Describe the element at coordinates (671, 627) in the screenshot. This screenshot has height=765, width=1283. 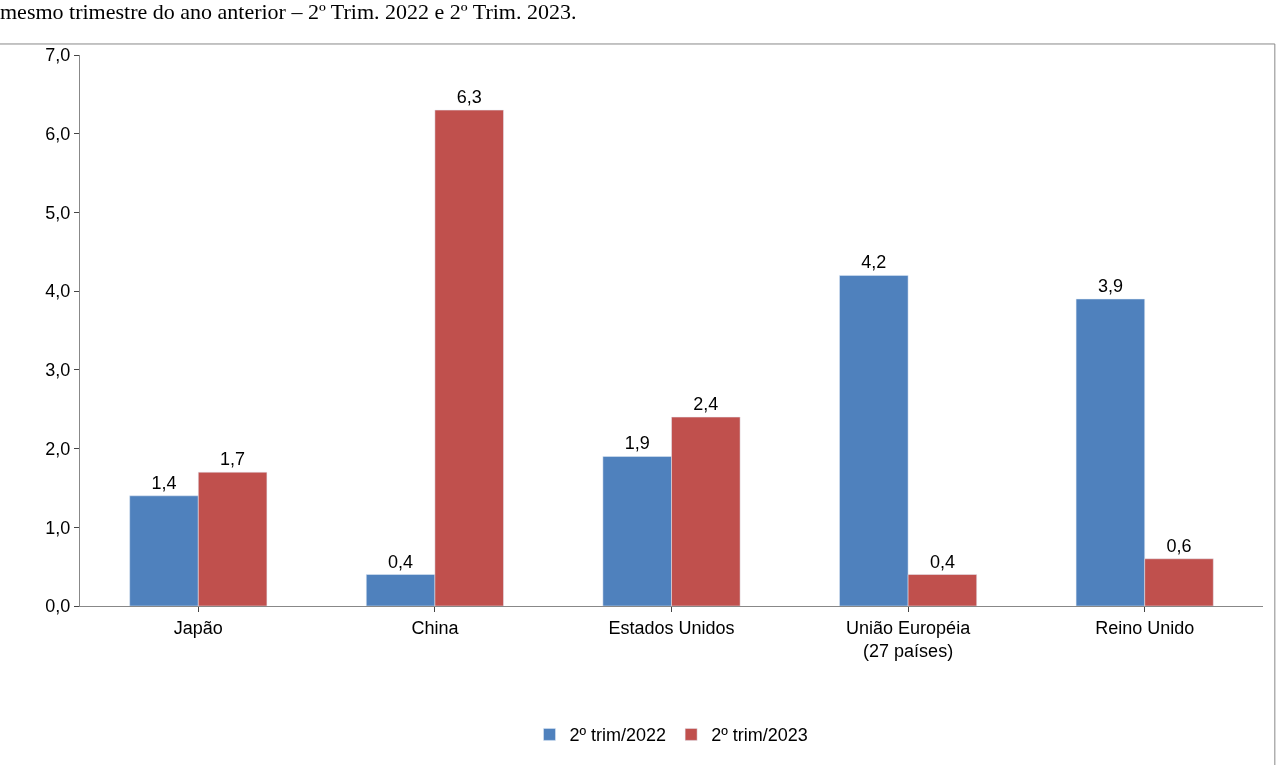
I see `x-tick-label: Estados Unidos` at that location.